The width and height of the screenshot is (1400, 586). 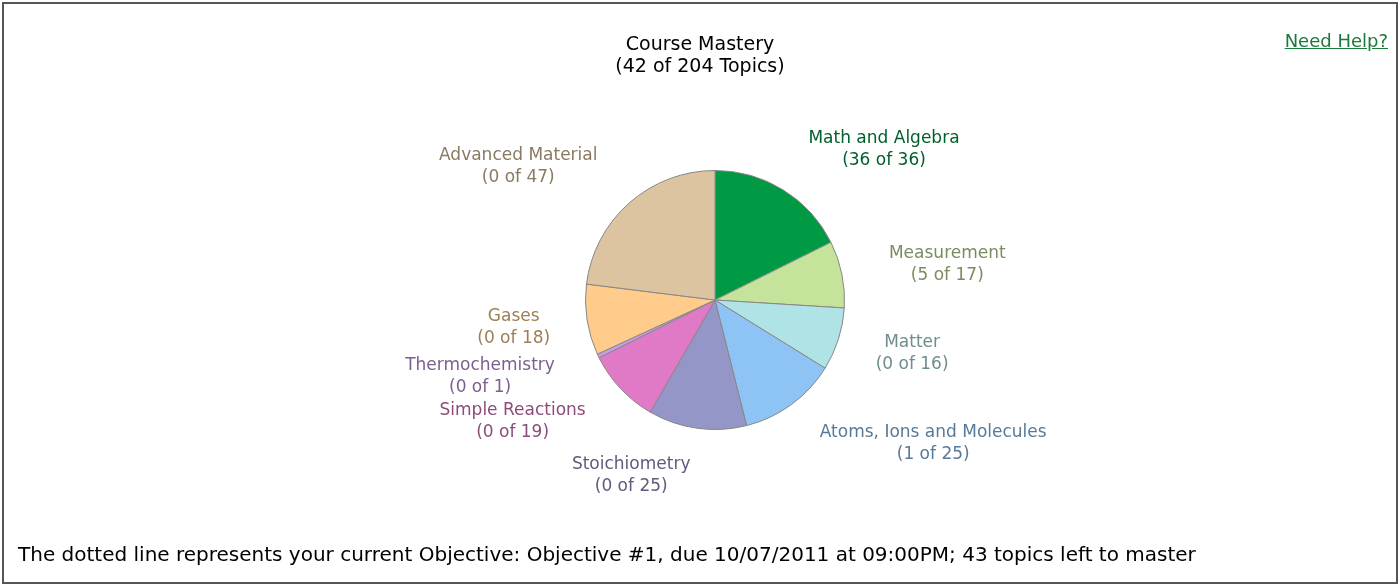 I want to click on chart-title: Course Mastery, so click(x=700, y=43).